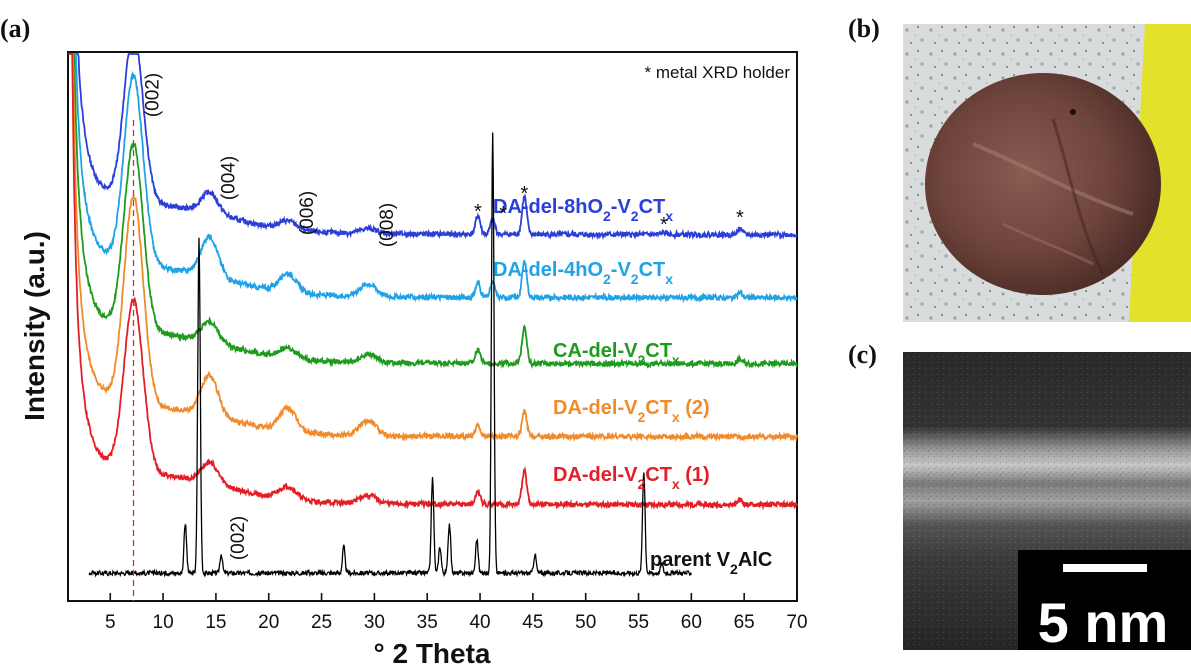 Image resolution: width=1191 pixels, height=670 pixels. I want to click on holder-peak-marker-2: *, so click(525, 194).